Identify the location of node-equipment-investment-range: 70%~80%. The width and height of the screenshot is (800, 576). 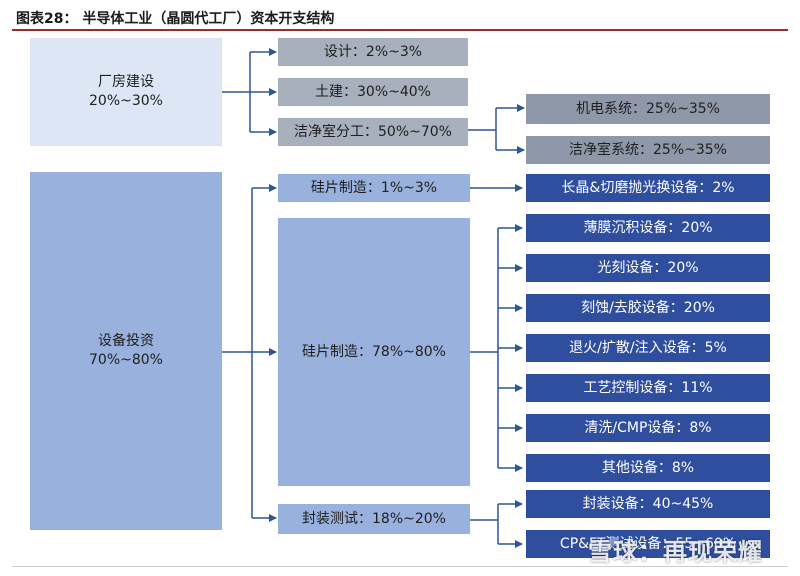
(126, 360).